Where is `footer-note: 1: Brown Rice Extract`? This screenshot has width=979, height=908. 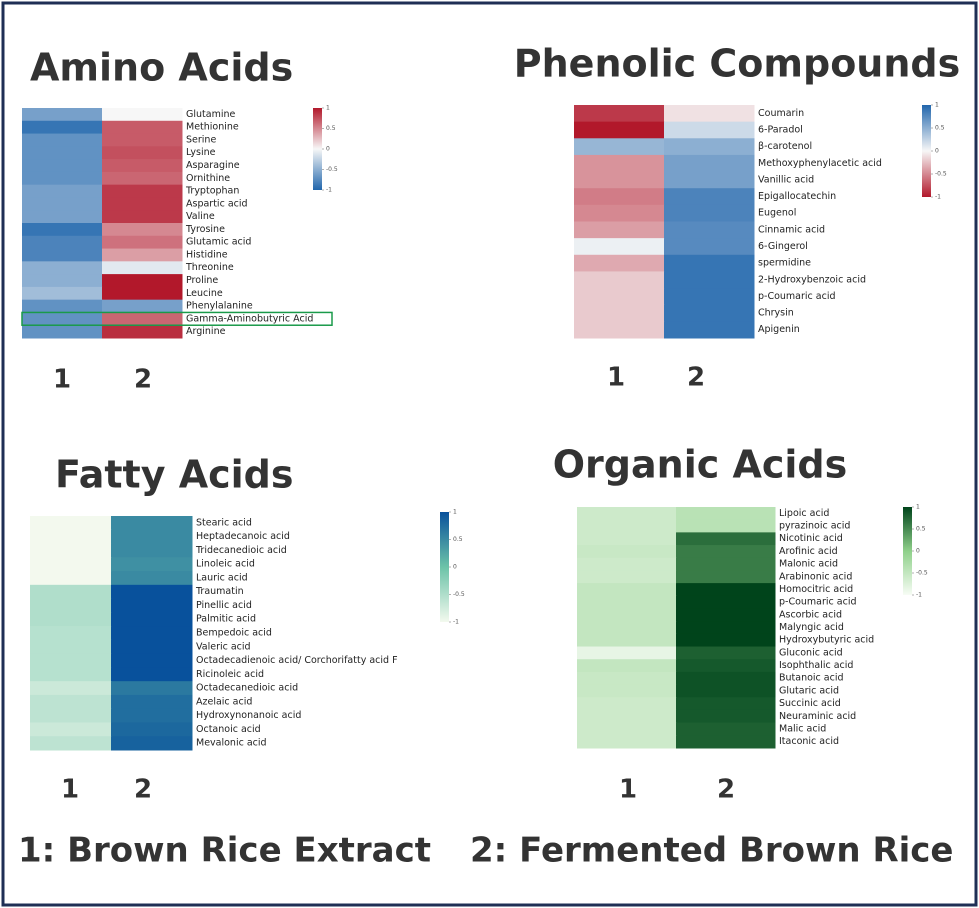
footer-note: 1: Brown Rice Extract is located at coordinates (224, 851).